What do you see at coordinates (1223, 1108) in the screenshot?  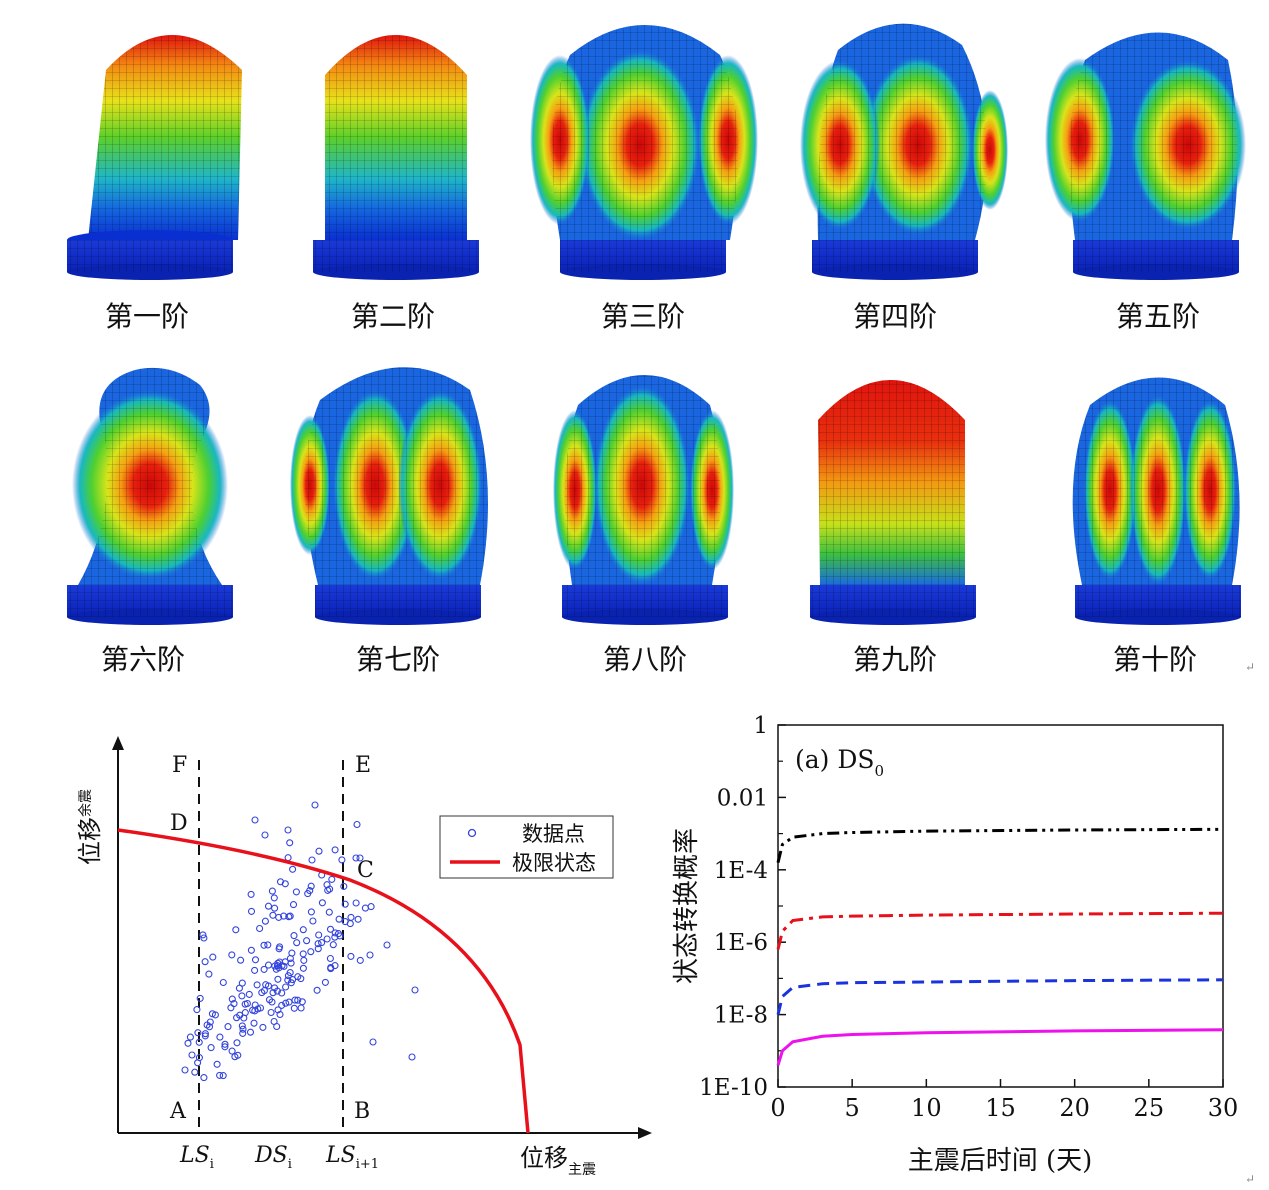 I see `x-tick-label: 30` at bounding box center [1223, 1108].